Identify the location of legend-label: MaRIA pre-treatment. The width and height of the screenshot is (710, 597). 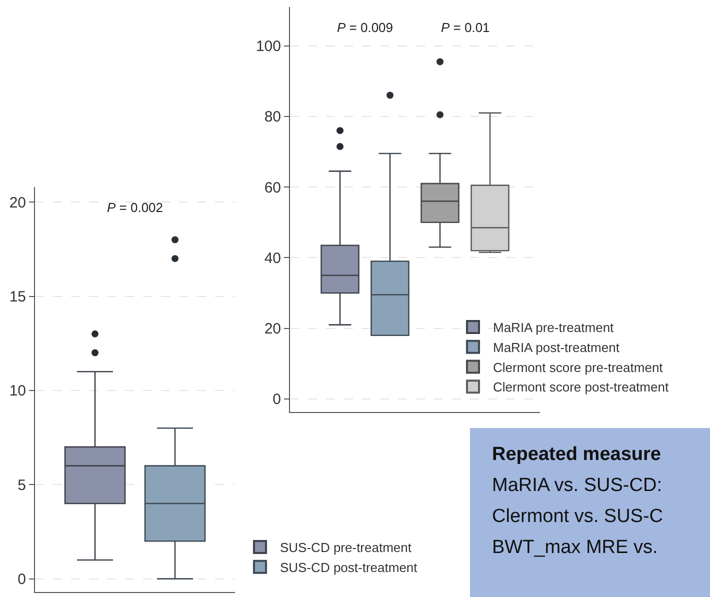
(553, 328).